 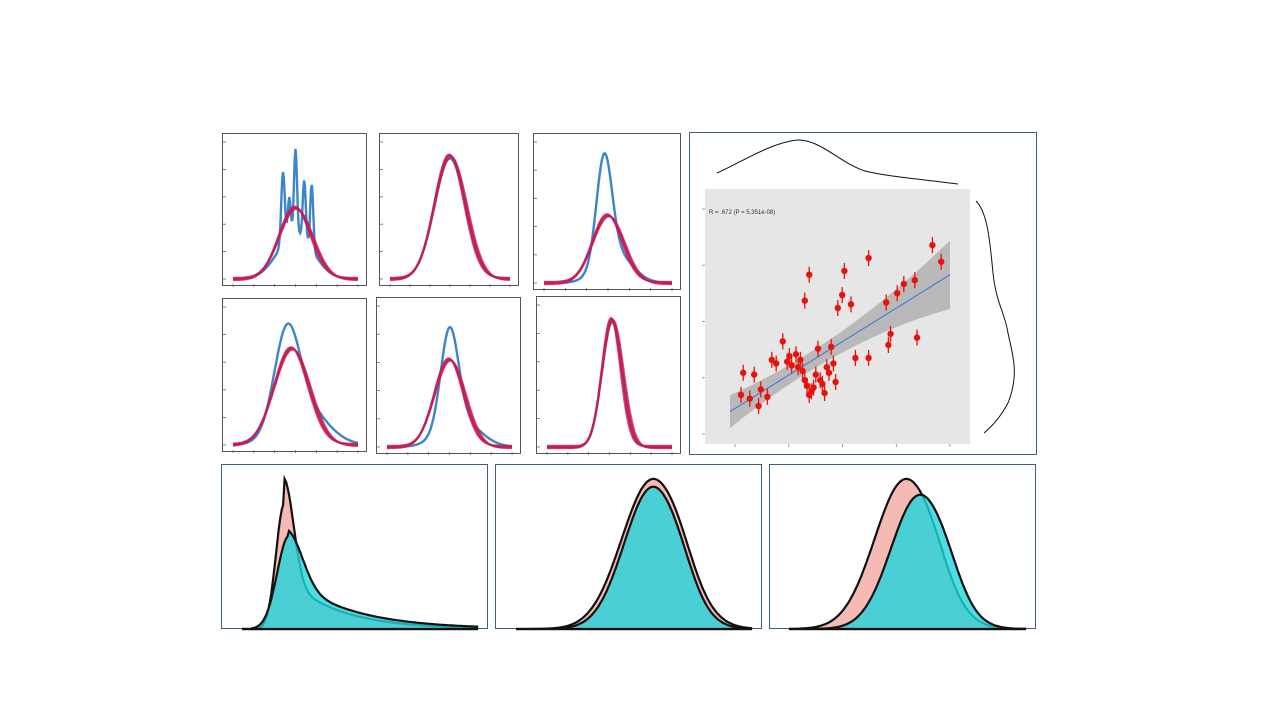 I want to click on confidence-band, so click(x=840, y=334).